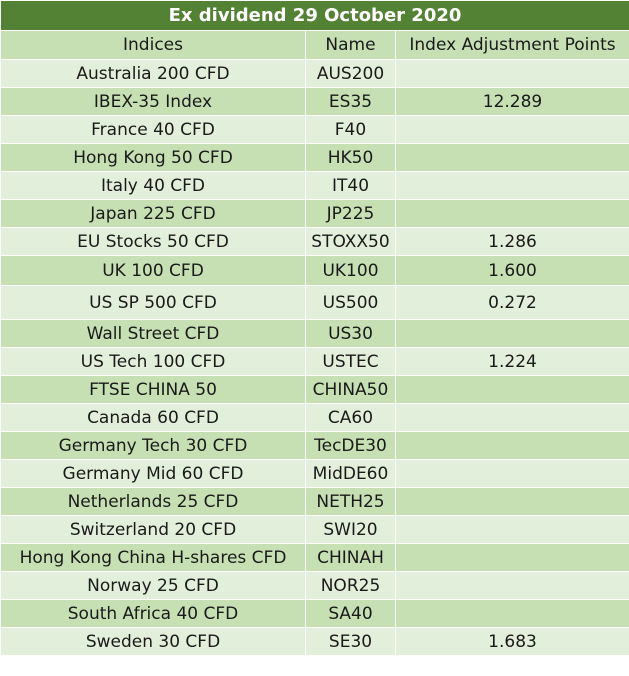 Image resolution: width=629 pixels, height=676 pixels. What do you see at coordinates (350, 613) in the screenshot?
I see `cell-name: SA40` at bounding box center [350, 613].